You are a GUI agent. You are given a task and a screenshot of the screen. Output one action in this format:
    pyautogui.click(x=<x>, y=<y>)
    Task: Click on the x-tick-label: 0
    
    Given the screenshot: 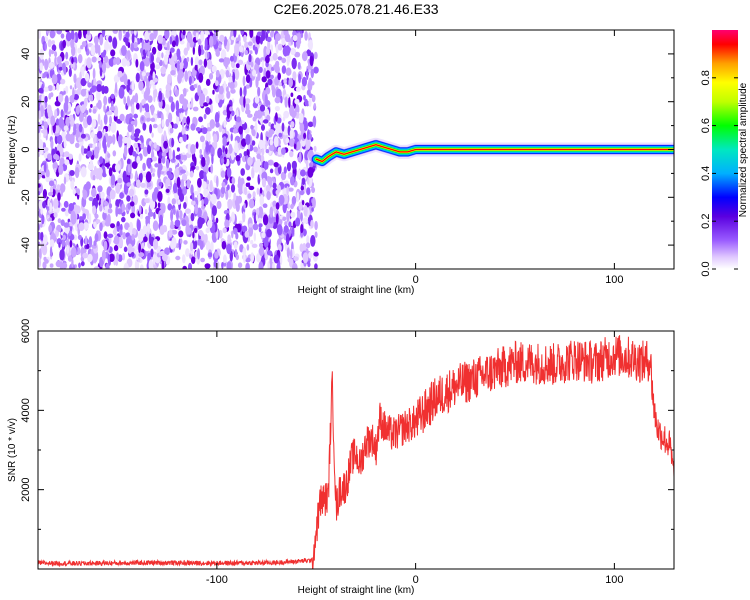 What is the action you would take?
    pyautogui.click(x=416, y=580)
    